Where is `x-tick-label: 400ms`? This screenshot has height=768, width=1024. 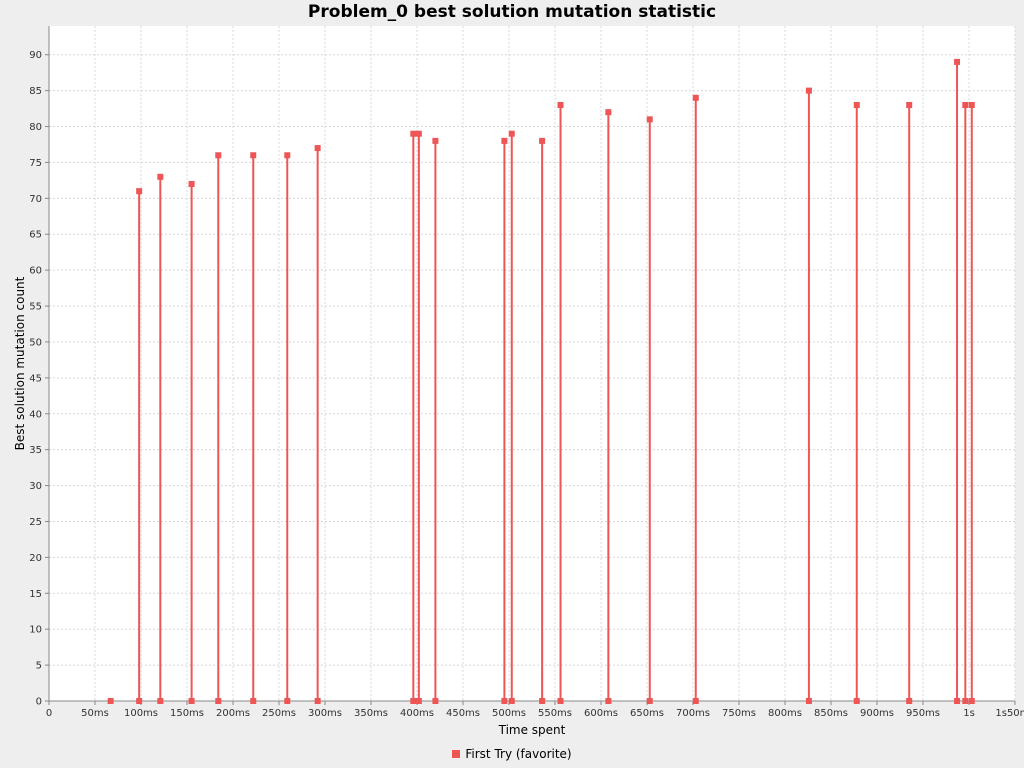 x-tick-label: 400ms is located at coordinates (417, 713).